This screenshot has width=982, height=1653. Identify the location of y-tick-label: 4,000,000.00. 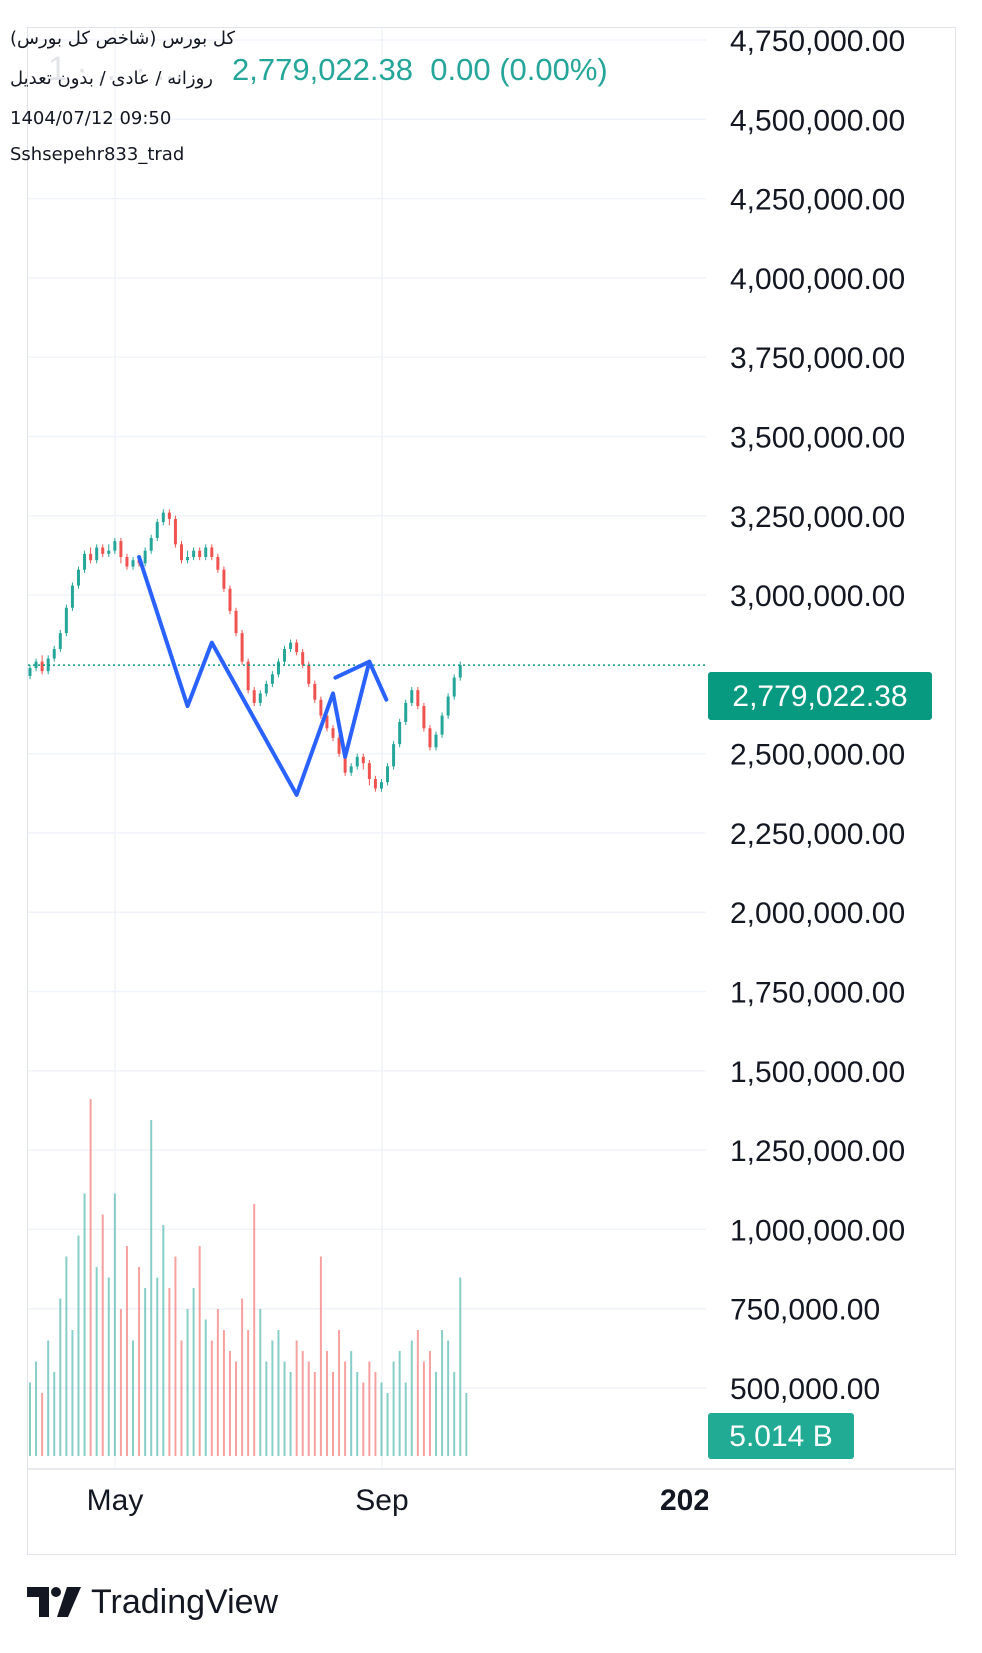
(817, 279).